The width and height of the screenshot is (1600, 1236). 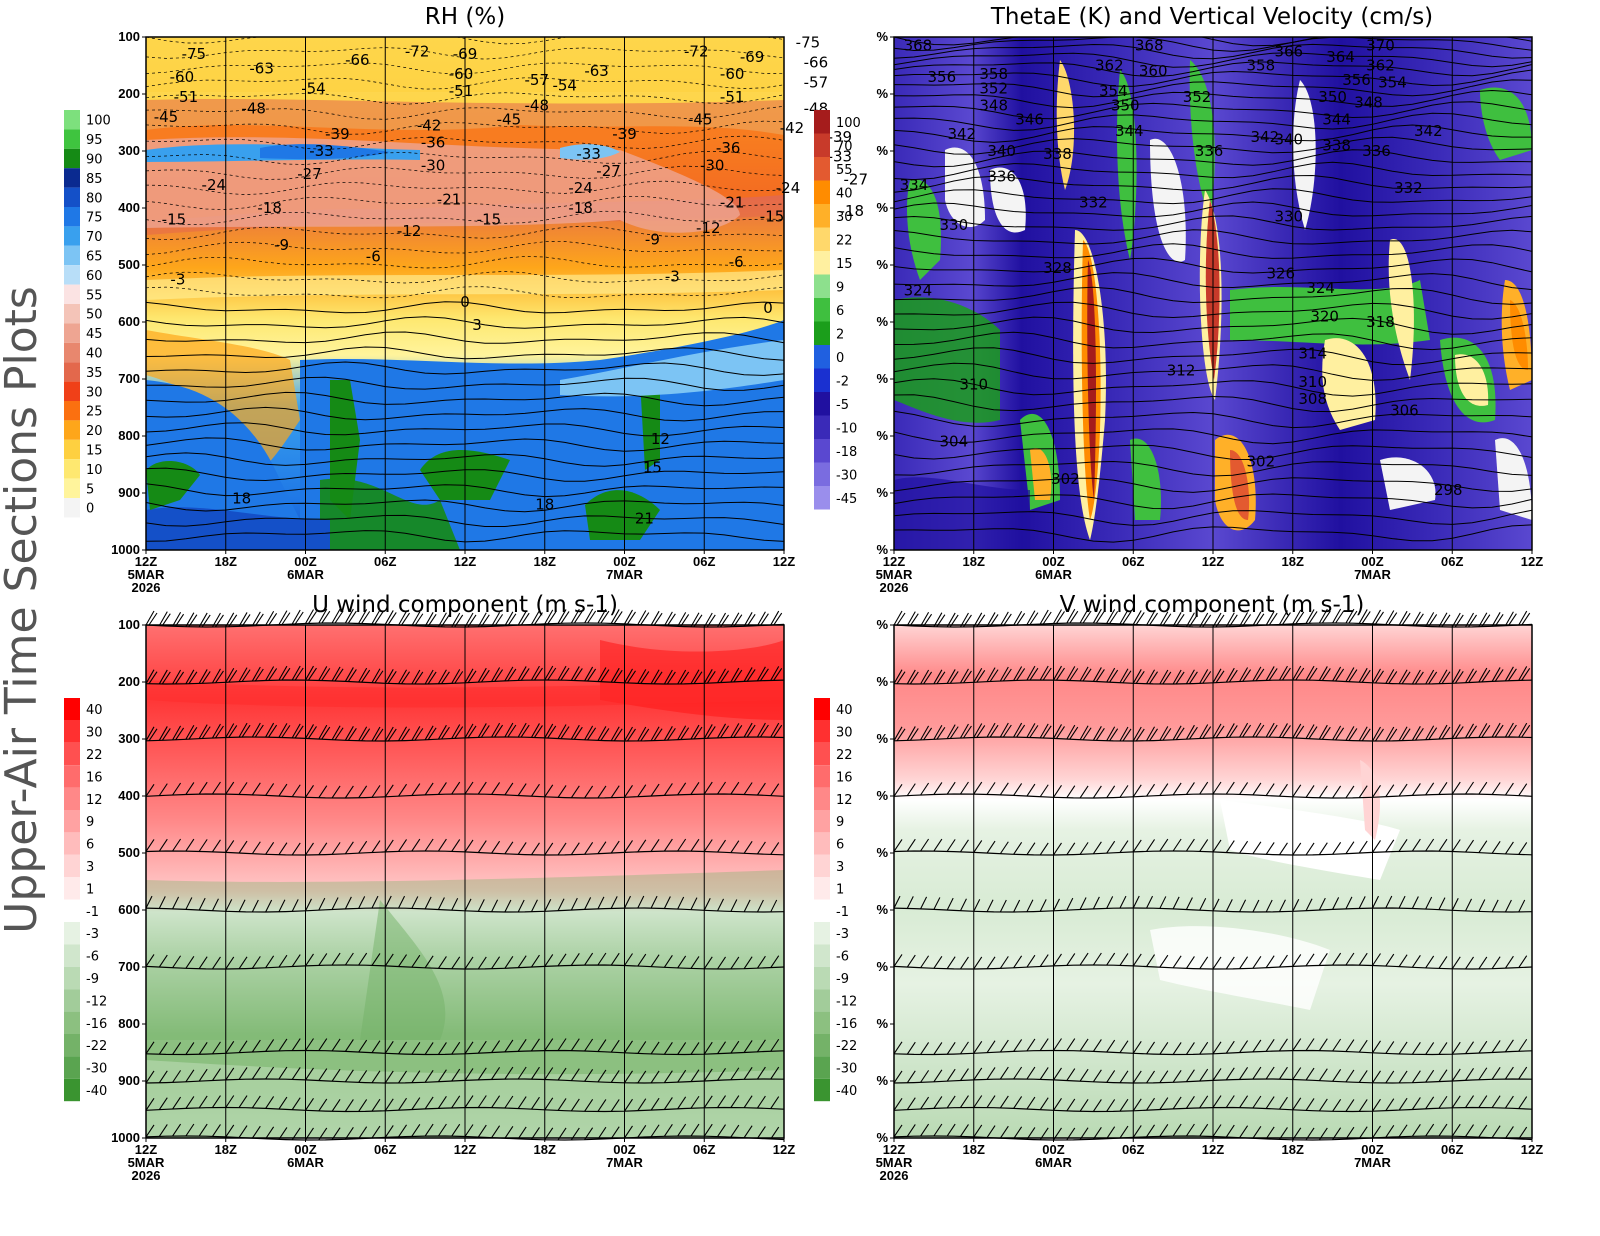 I want to click on contour-label: 334, so click(x=914, y=185).